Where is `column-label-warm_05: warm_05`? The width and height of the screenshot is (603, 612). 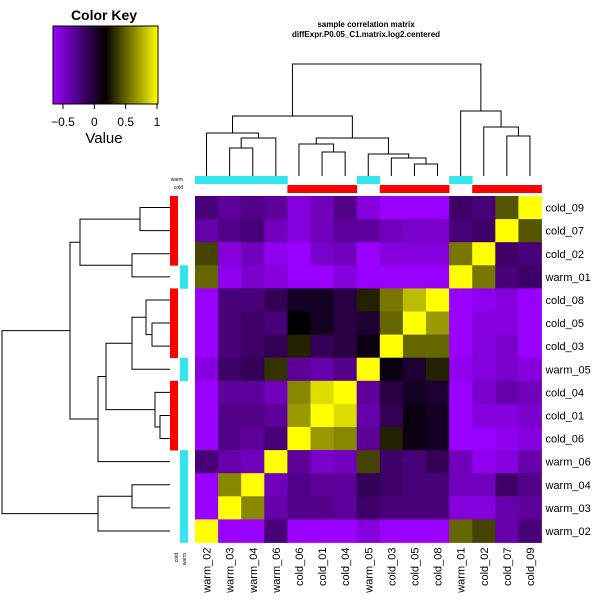 column-label-warm_05: warm_05 is located at coordinates (369, 571).